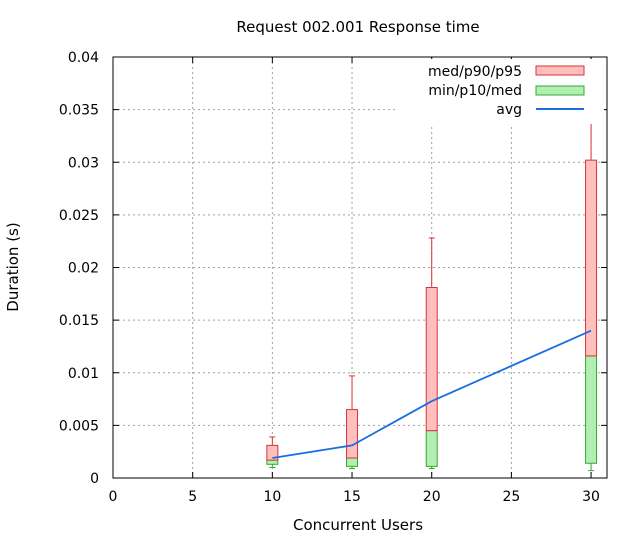  Describe the element at coordinates (79, 111) in the screenshot. I see `y-tick-label: 0.035` at that location.